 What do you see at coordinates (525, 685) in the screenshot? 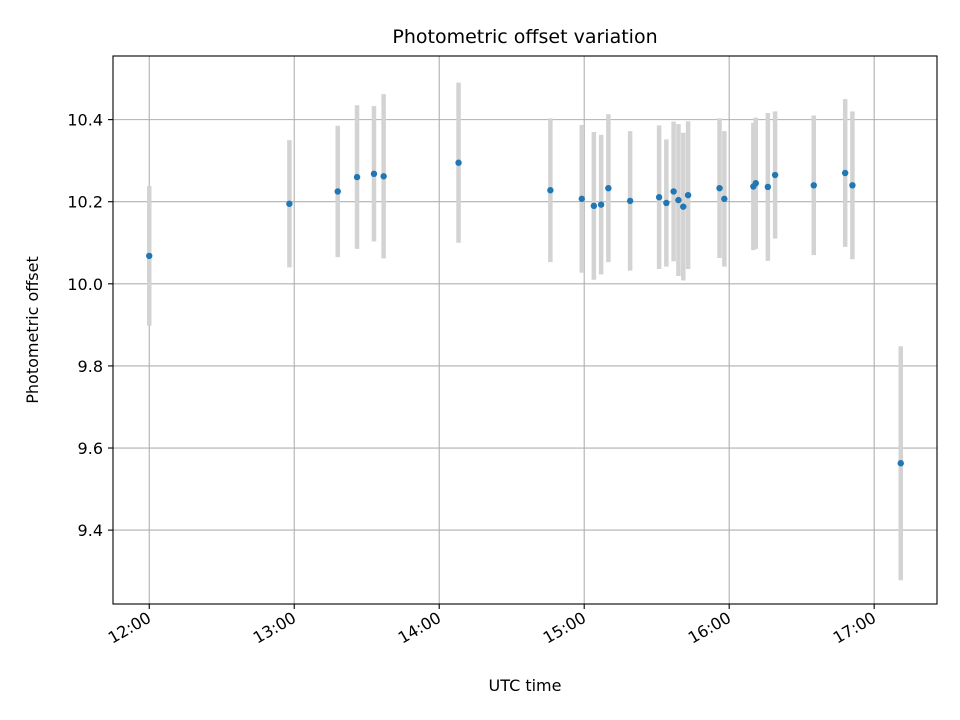
I see `x-axis-label: UTC time` at bounding box center [525, 685].